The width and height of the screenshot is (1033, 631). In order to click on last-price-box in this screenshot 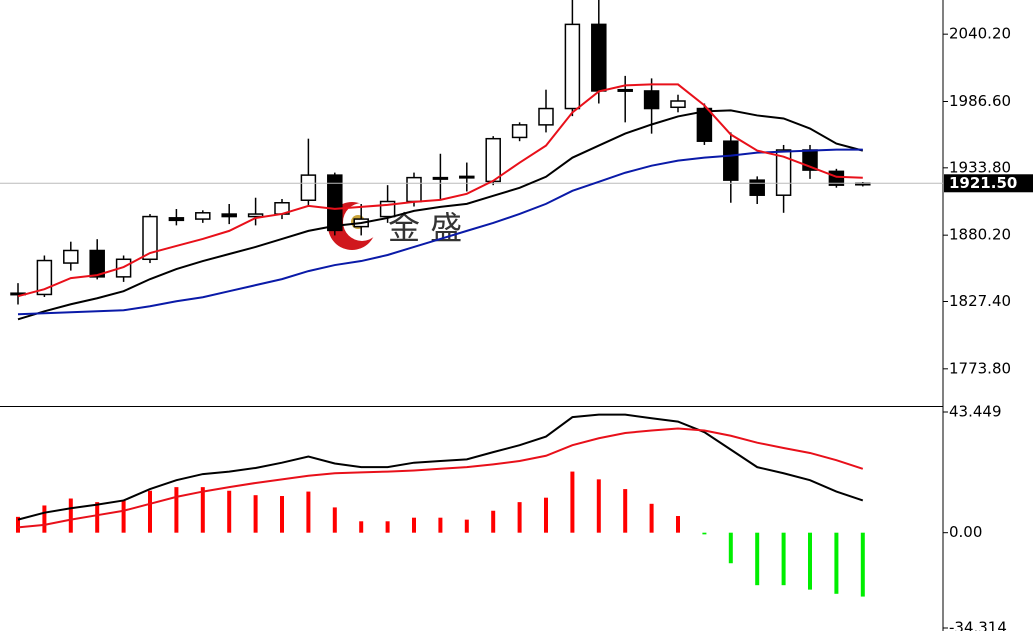, I will do `click(988, 183)`.